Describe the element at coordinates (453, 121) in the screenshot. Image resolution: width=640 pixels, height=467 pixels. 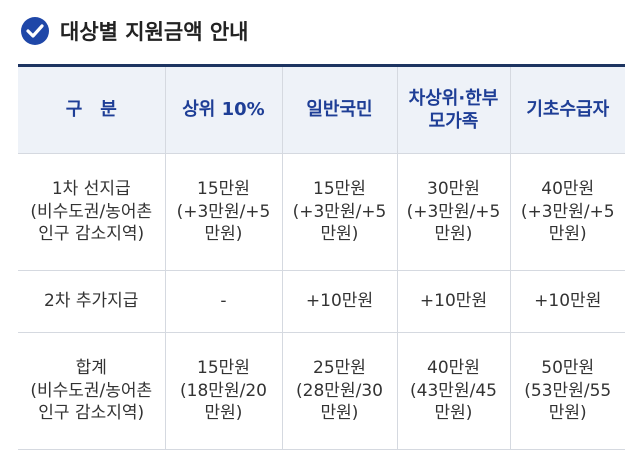
I see `cell-line: 모가족` at that location.